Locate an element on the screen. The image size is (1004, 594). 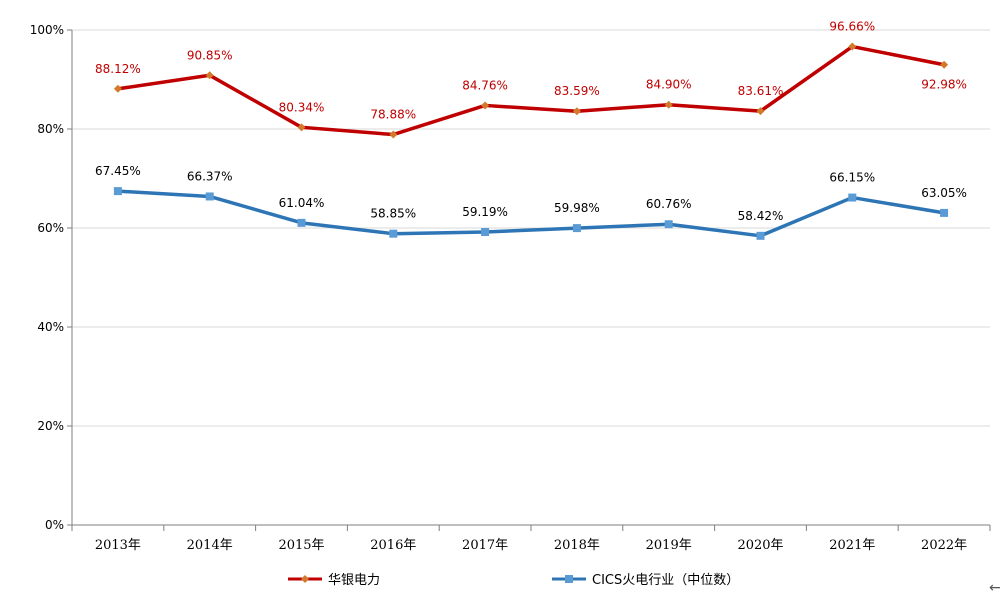
data-label: 67.45% is located at coordinates (118, 171).